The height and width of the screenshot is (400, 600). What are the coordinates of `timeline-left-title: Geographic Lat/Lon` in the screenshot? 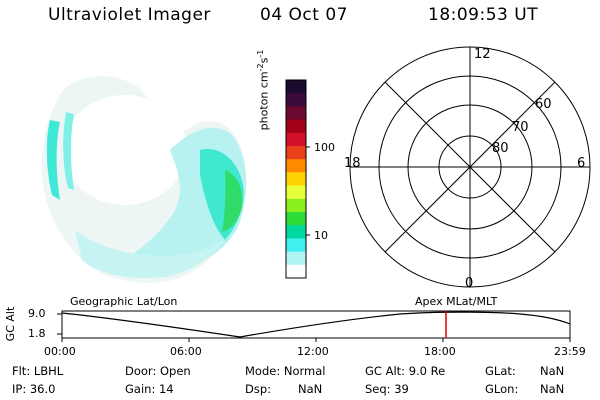 It's located at (124, 301).